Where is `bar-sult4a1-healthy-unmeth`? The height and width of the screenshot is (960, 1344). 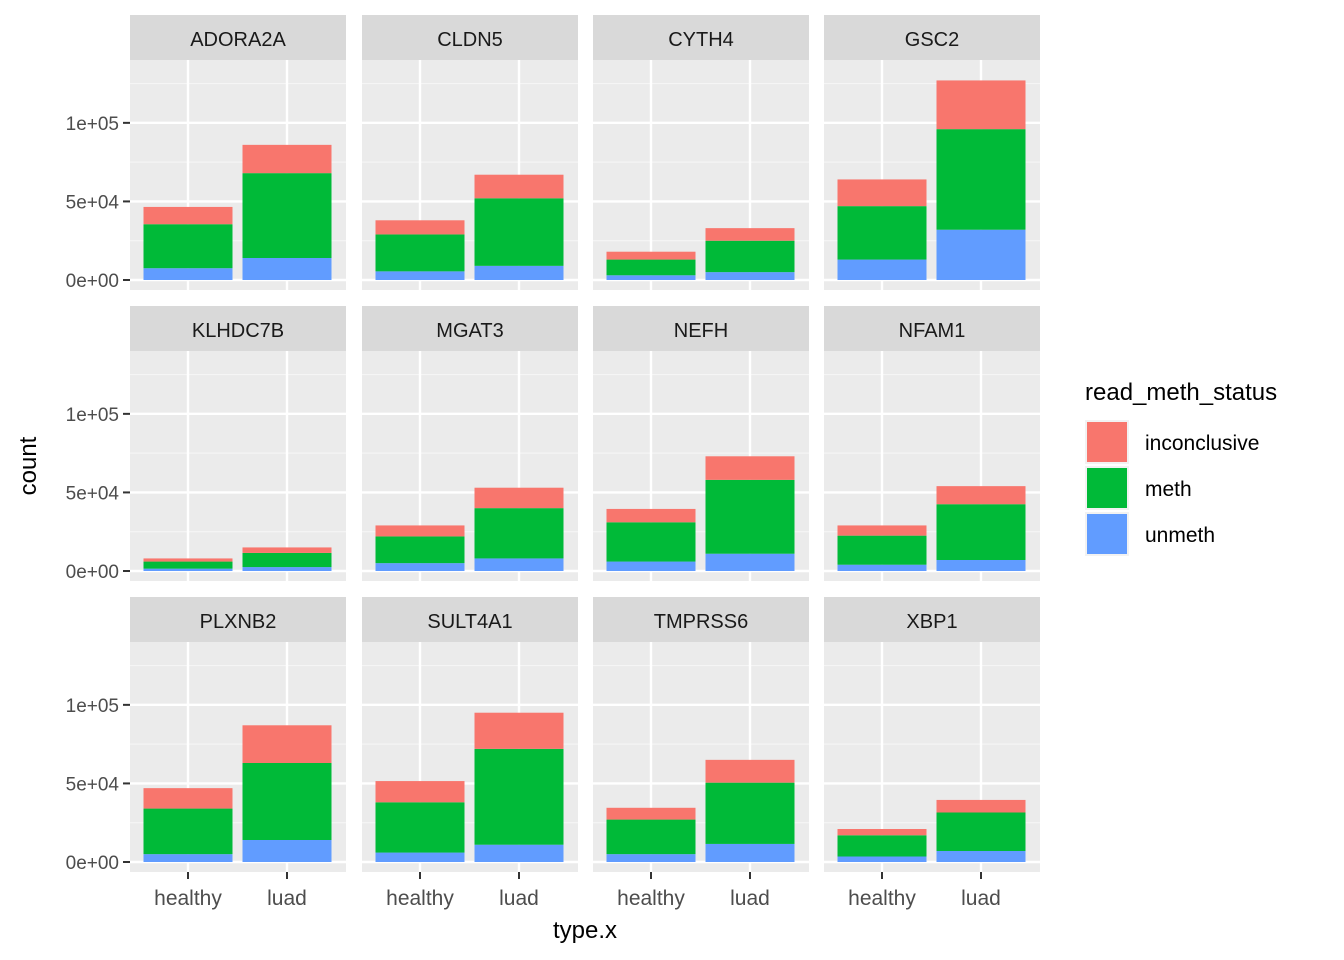
bar-sult4a1-healthy-unmeth is located at coordinates (420, 857).